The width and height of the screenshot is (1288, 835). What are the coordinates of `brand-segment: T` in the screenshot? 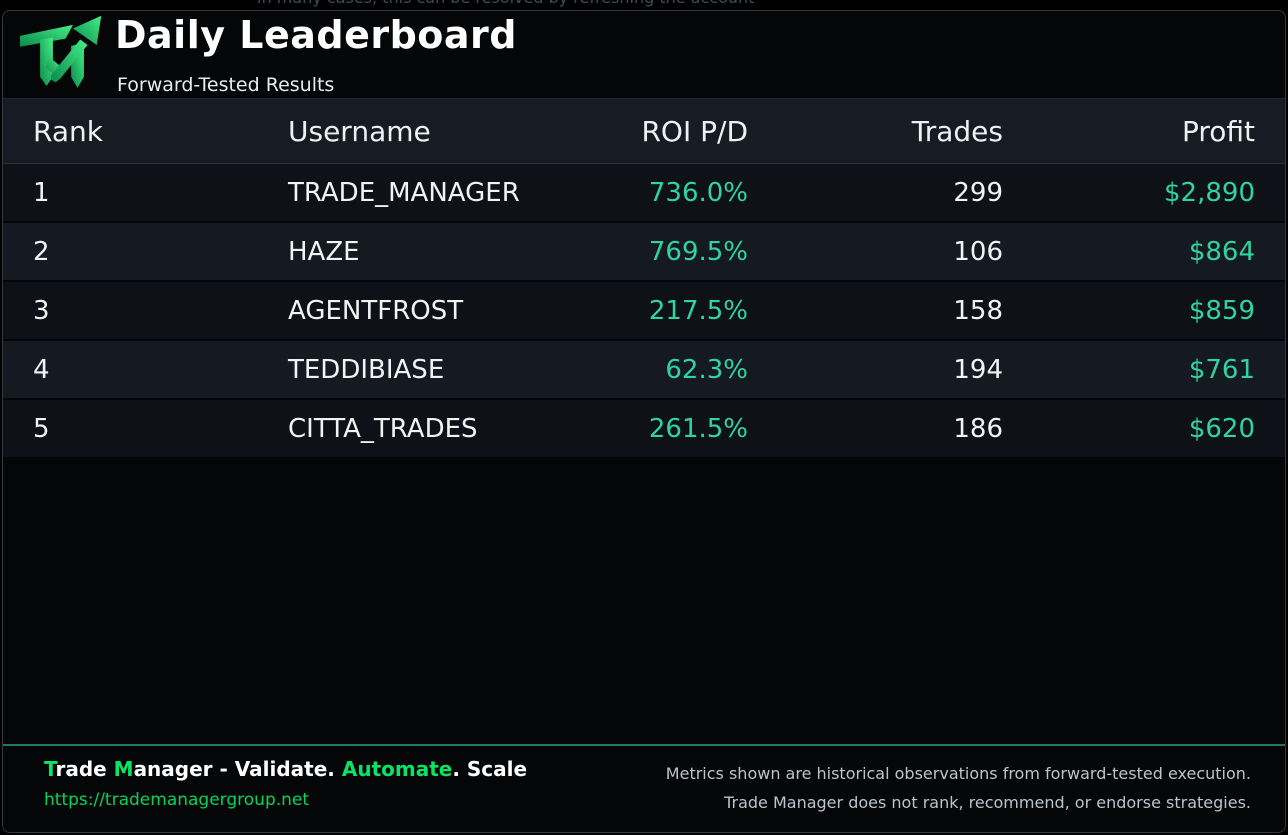 It's located at (50, 769).